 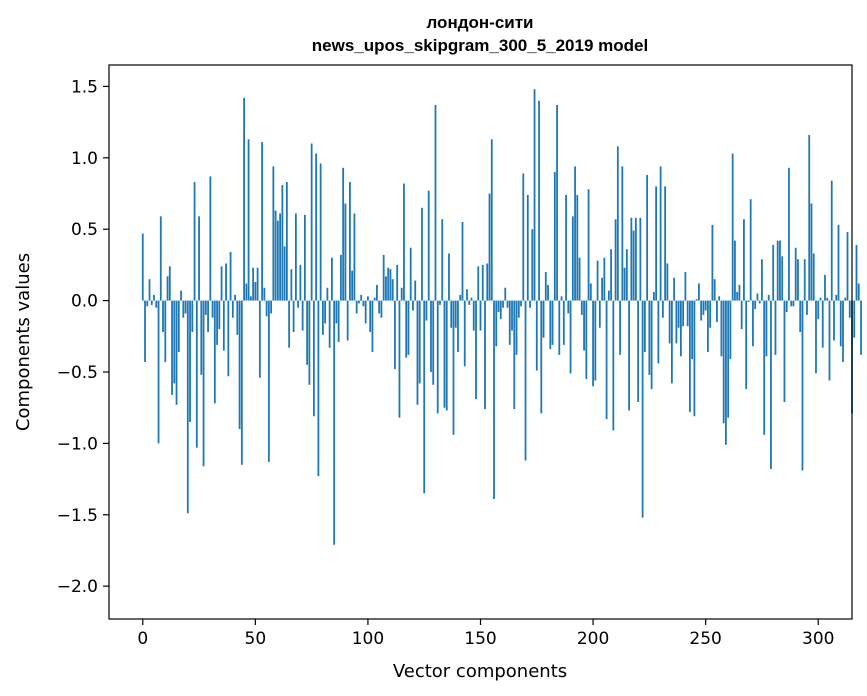 What do you see at coordinates (77, 444) in the screenshot?
I see `y-tick-label: −1.0` at bounding box center [77, 444].